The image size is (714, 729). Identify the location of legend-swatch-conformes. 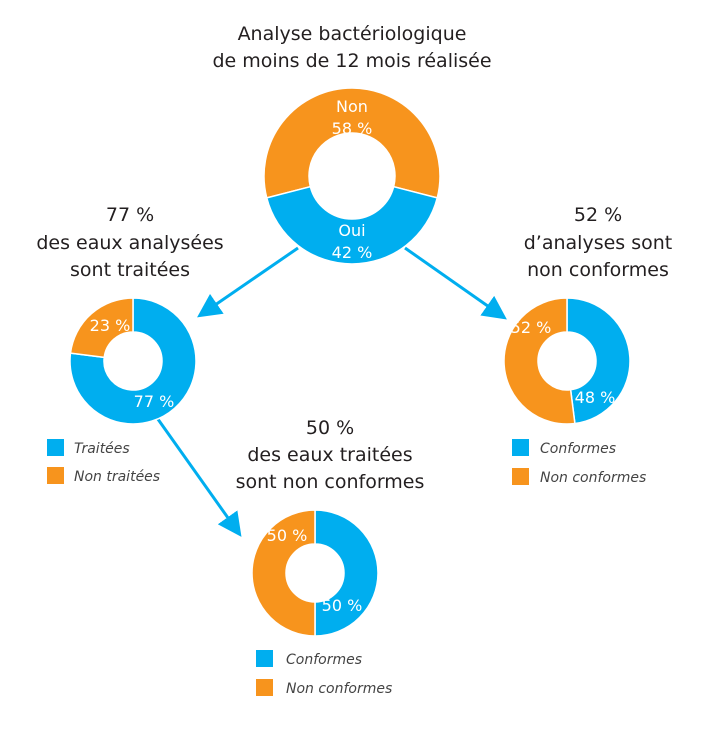
(520, 447).